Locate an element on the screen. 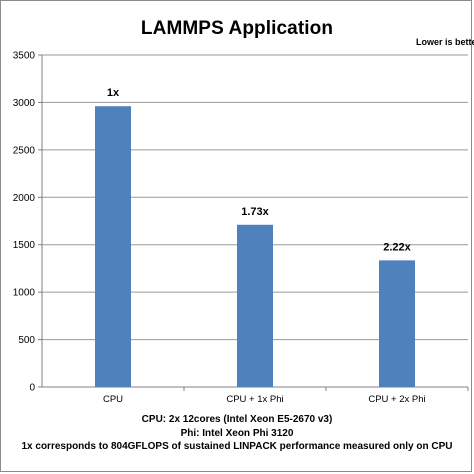 The image size is (474, 474). y-tick-label-1500: 1500 is located at coordinates (24, 245).